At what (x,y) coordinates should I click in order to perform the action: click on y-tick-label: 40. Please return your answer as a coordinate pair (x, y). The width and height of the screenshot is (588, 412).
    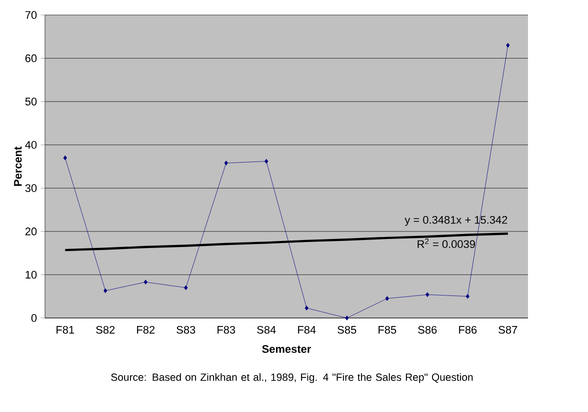
    Looking at the image, I should click on (31, 144).